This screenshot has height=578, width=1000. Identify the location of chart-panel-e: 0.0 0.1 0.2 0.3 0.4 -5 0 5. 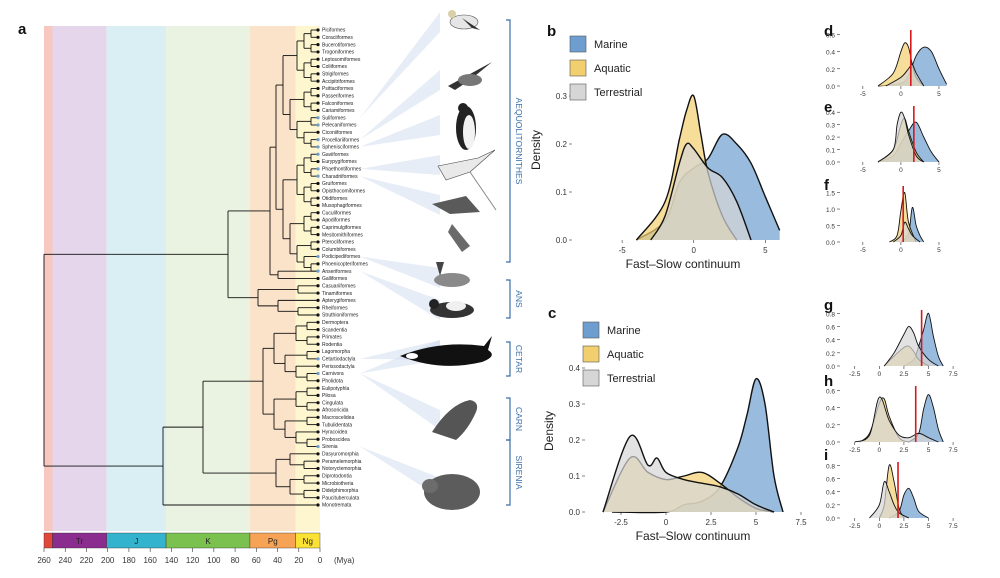
(883, 140).